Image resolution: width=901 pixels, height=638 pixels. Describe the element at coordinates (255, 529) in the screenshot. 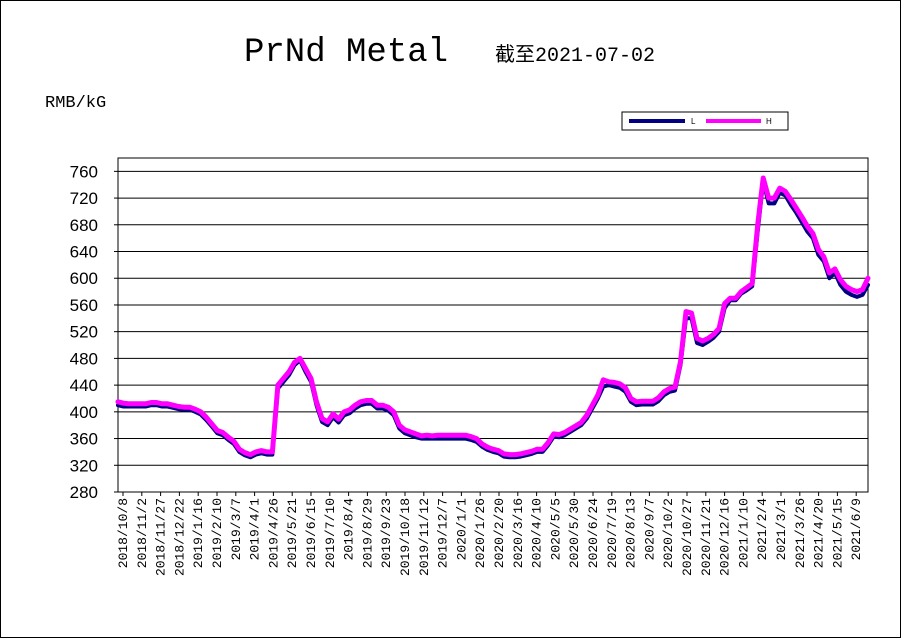

I see `x-tick-label-7: 2019/4/1` at that location.